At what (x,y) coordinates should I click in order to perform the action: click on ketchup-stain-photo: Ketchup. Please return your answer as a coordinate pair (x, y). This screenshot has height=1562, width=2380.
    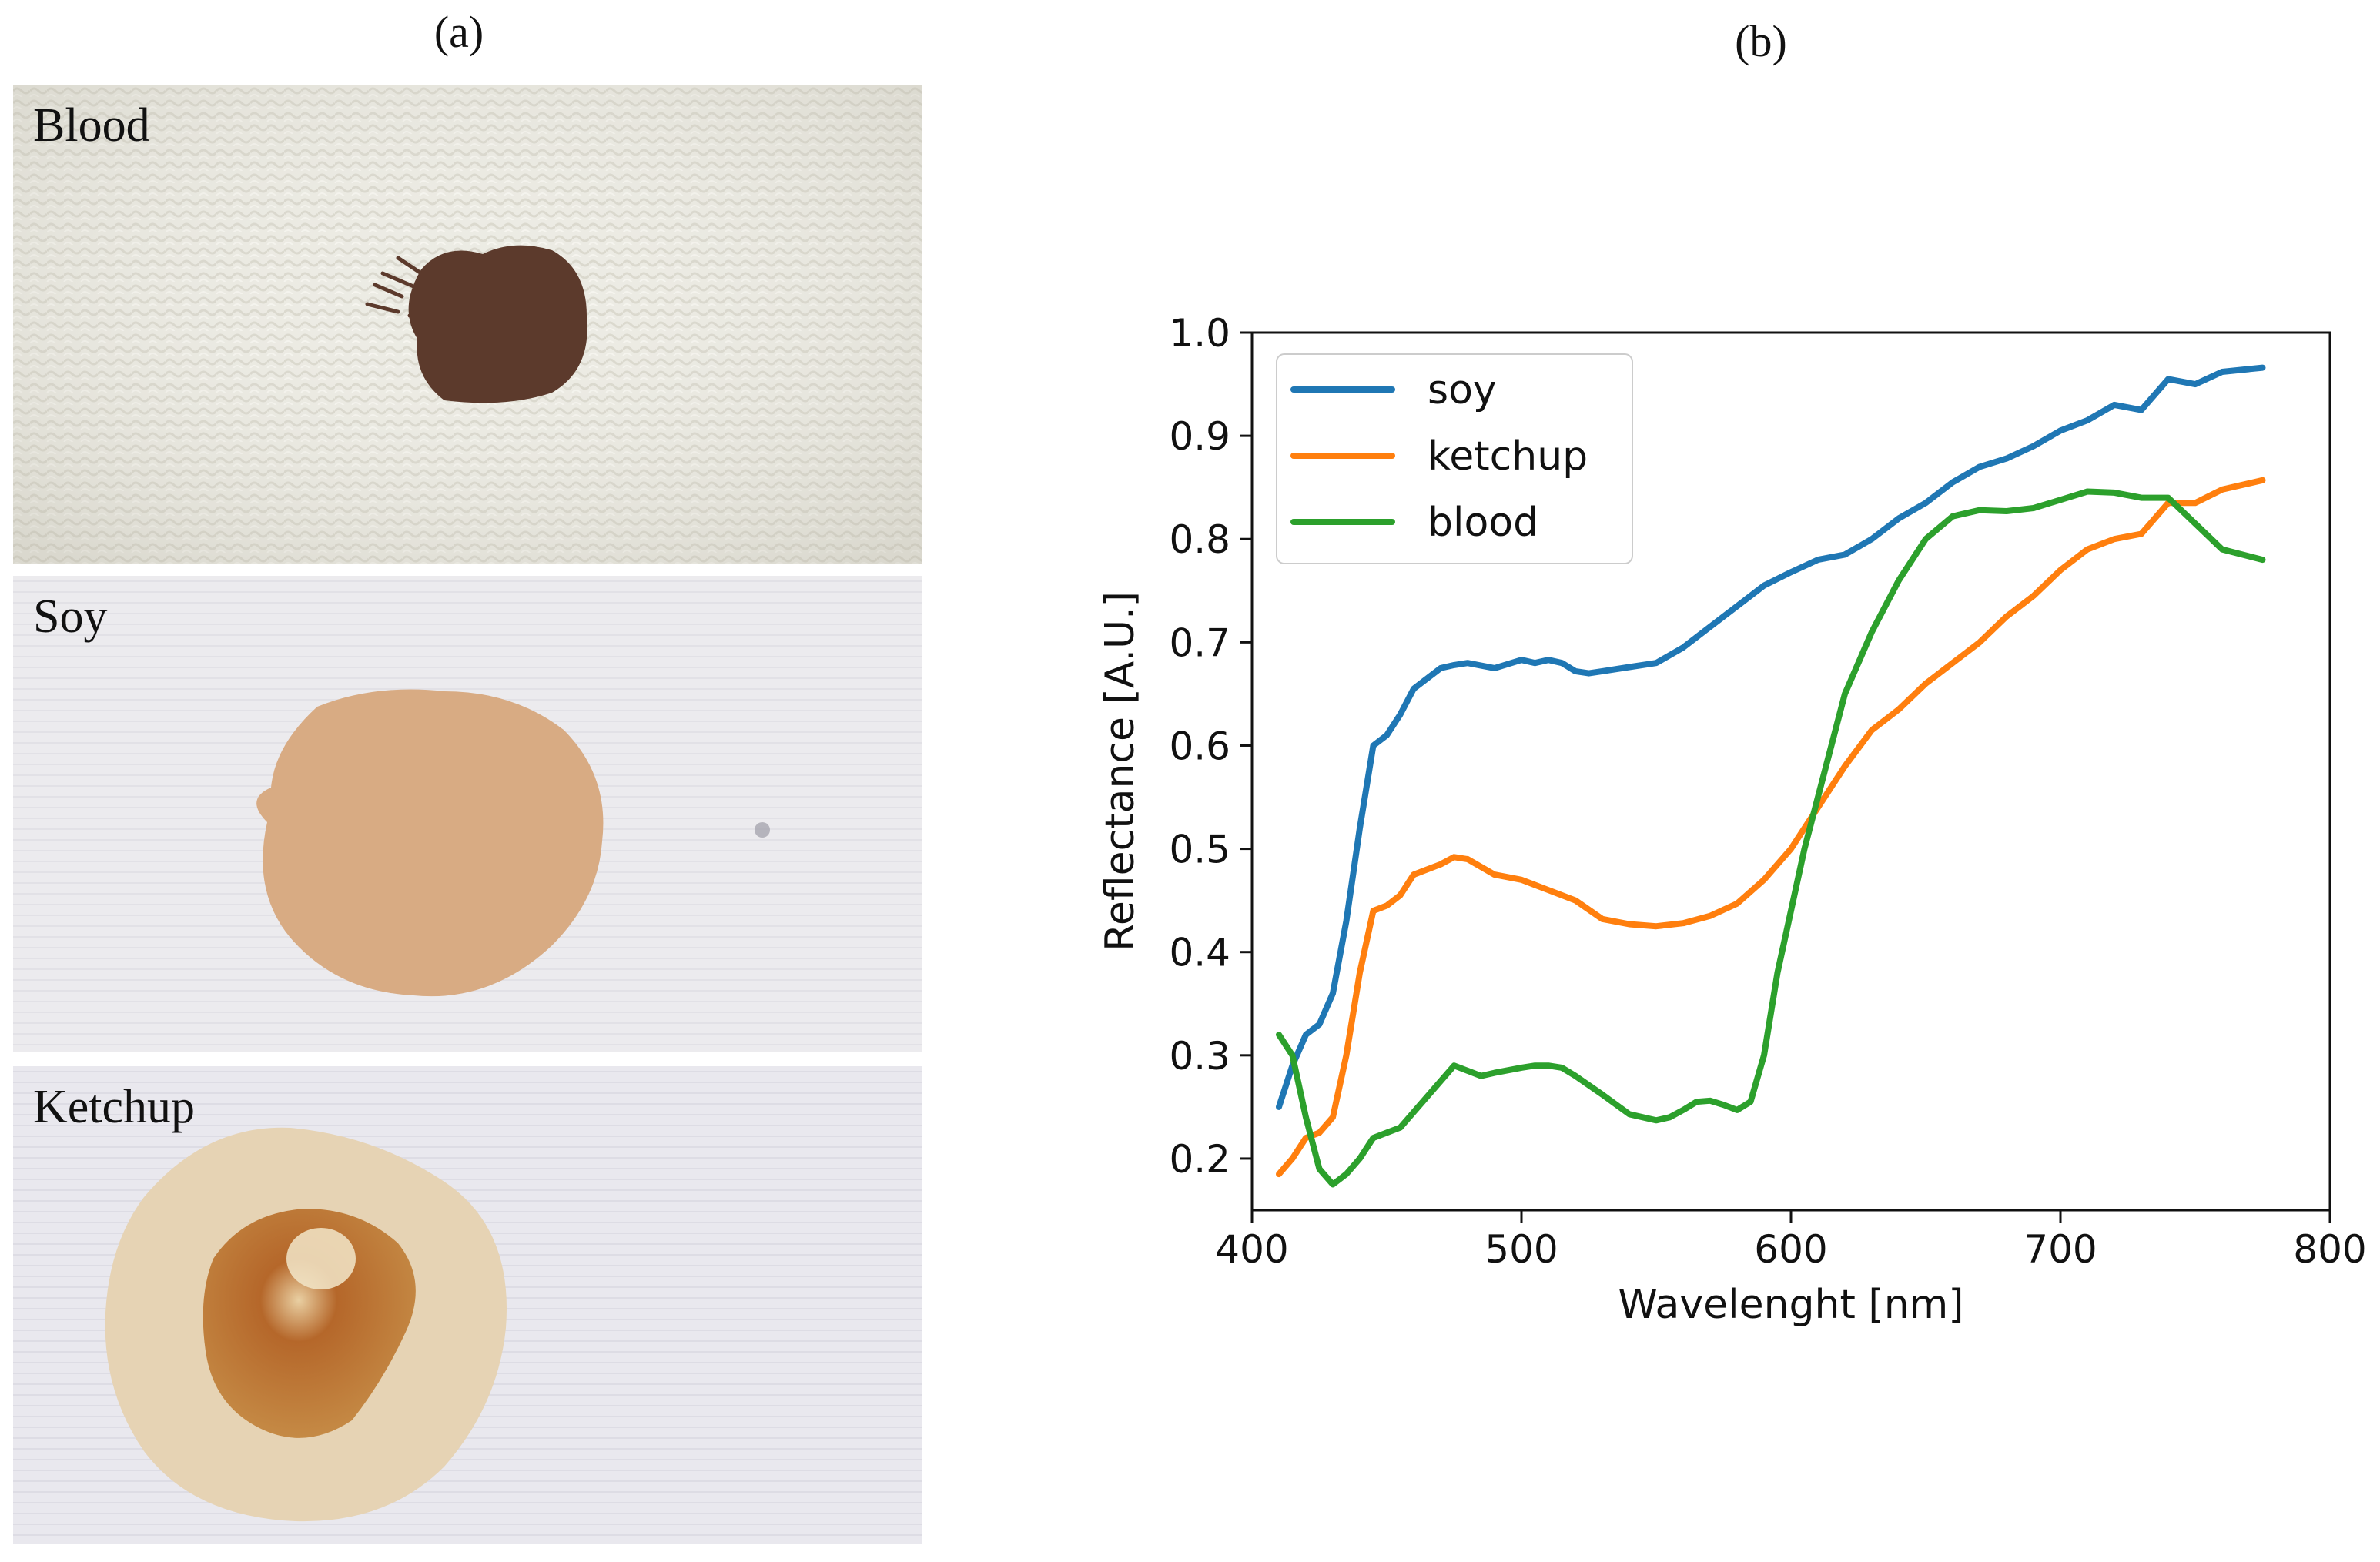
    Looking at the image, I should click on (468, 1305).